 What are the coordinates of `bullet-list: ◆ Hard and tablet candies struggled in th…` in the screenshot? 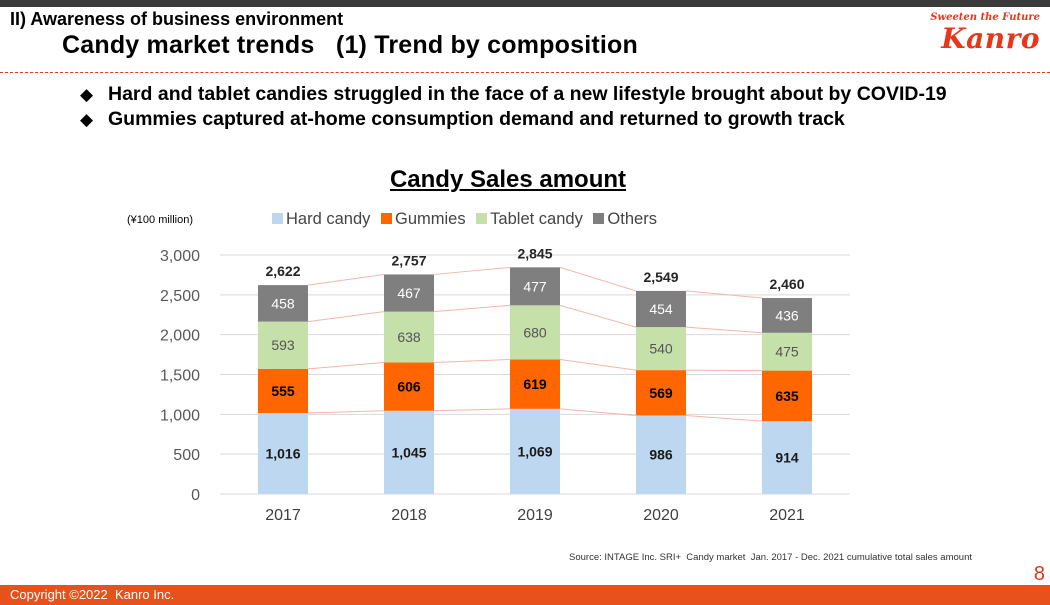 It's located at (513, 107).